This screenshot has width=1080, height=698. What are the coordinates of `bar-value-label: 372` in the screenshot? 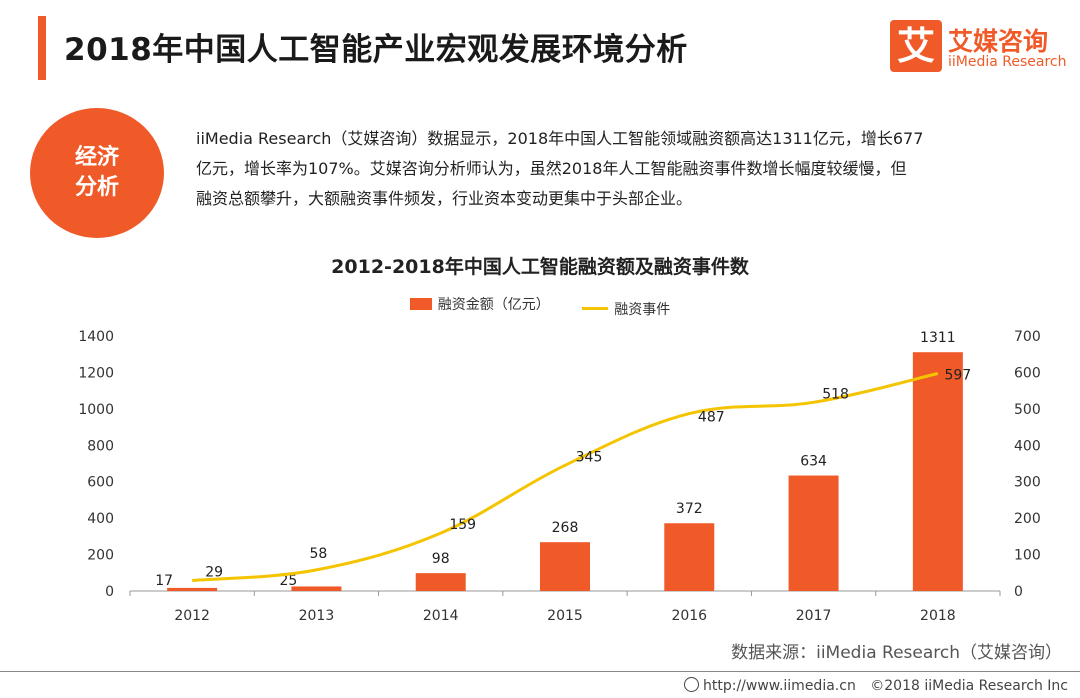 It's located at (689, 509).